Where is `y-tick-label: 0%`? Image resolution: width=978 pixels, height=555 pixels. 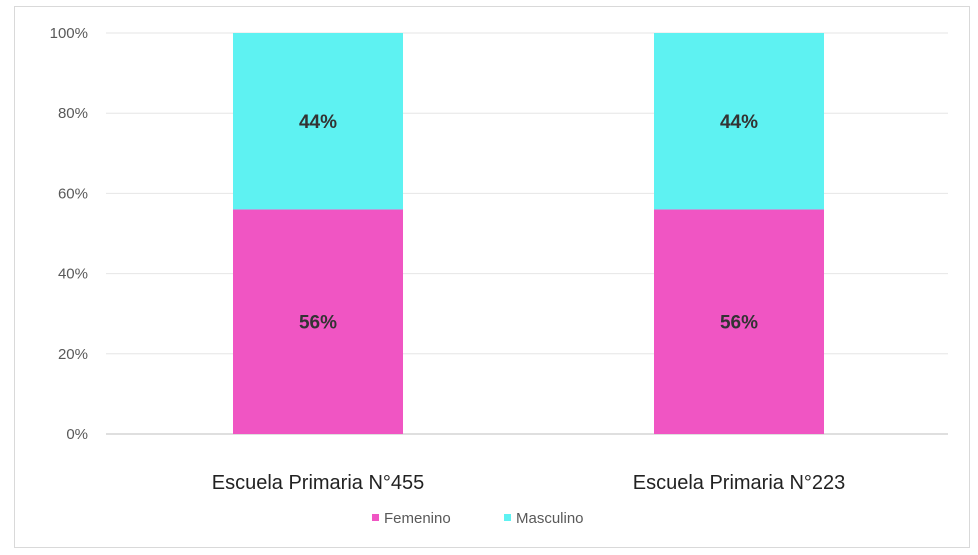
y-tick-label: 0% is located at coordinates (77, 434).